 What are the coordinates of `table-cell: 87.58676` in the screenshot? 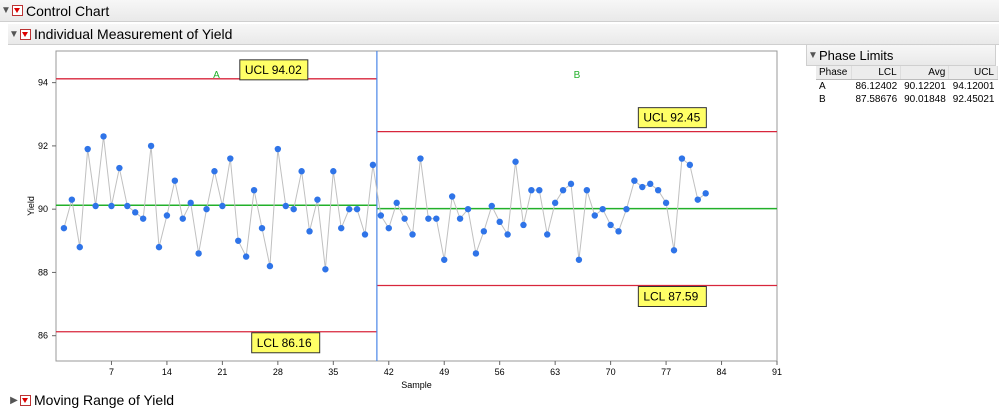 It's located at (876, 99).